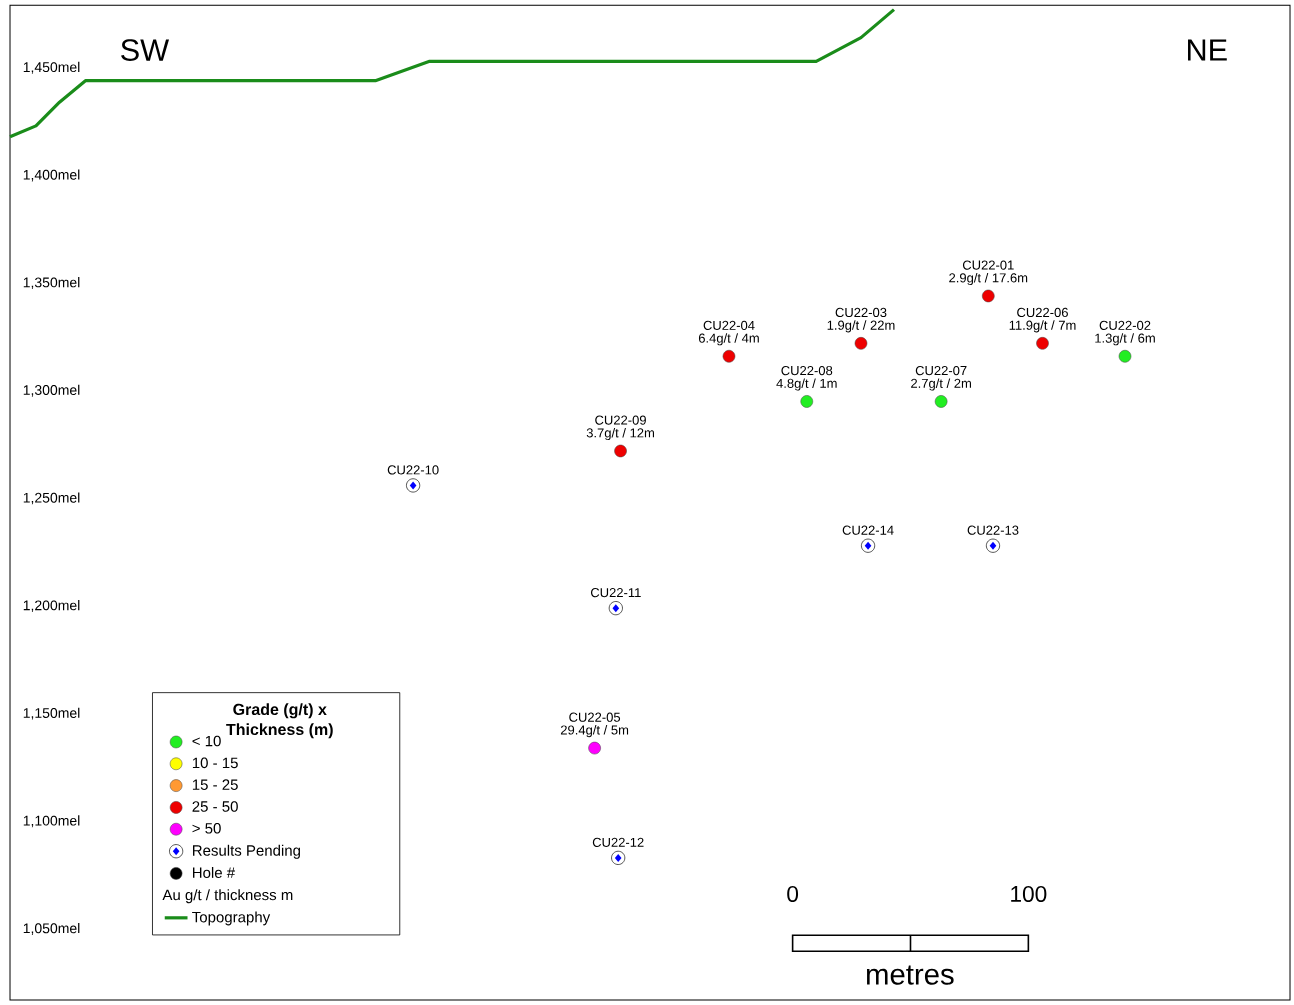 This screenshot has height=1005, width=1294. What do you see at coordinates (861, 326) in the screenshot?
I see `annotation: 1.9g/t / 22m` at bounding box center [861, 326].